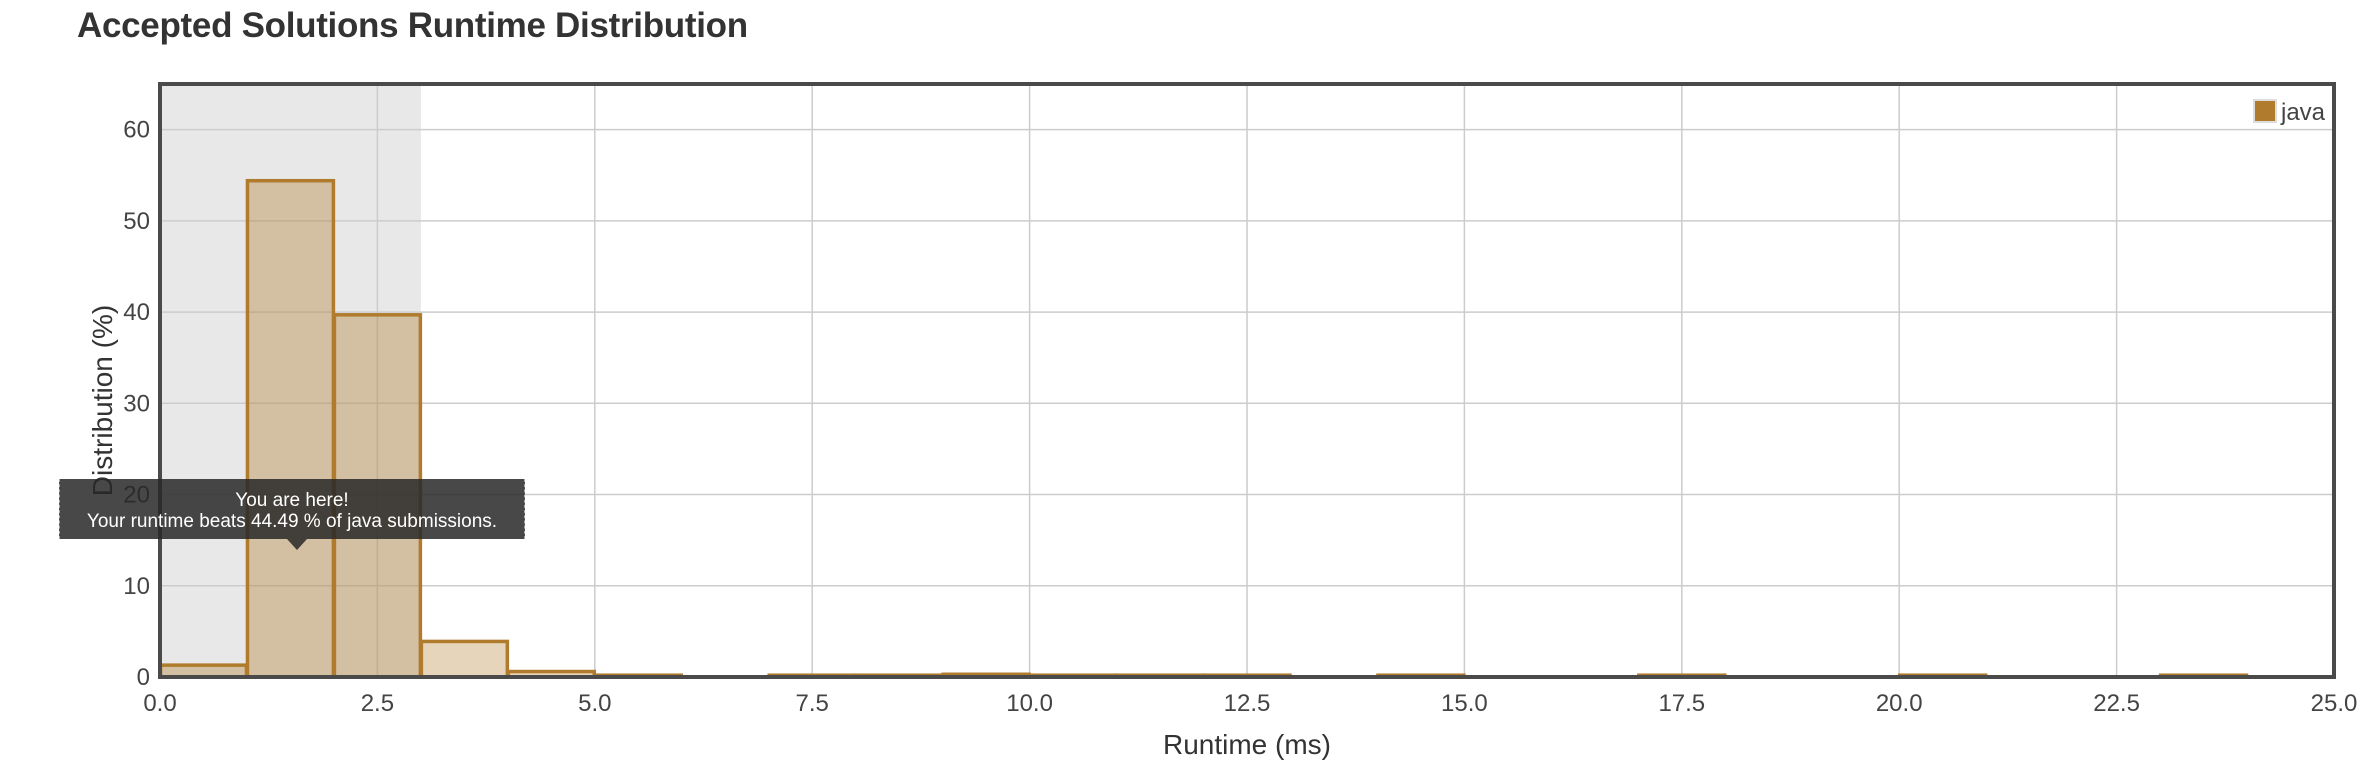 The height and width of the screenshot is (770, 2376). What do you see at coordinates (377, 703) in the screenshot?
I see `x-tick-label: 2.5` at bounding box center [377, 703].